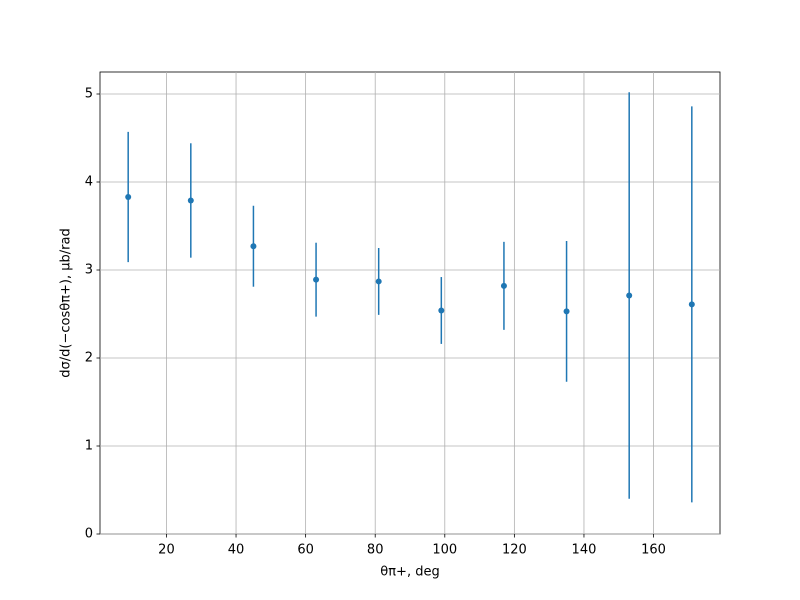 The width and height of the screenshot is (800, 600). Describe the element at coordinates (409, 572) in the screenshot. I see `x-axis-label: θπ+, deg` at that location.